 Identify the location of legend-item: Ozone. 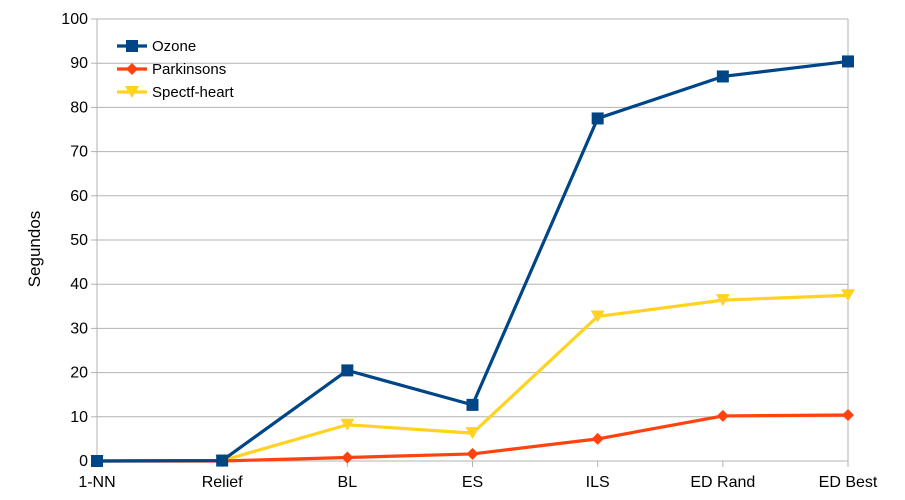
(156, 46).